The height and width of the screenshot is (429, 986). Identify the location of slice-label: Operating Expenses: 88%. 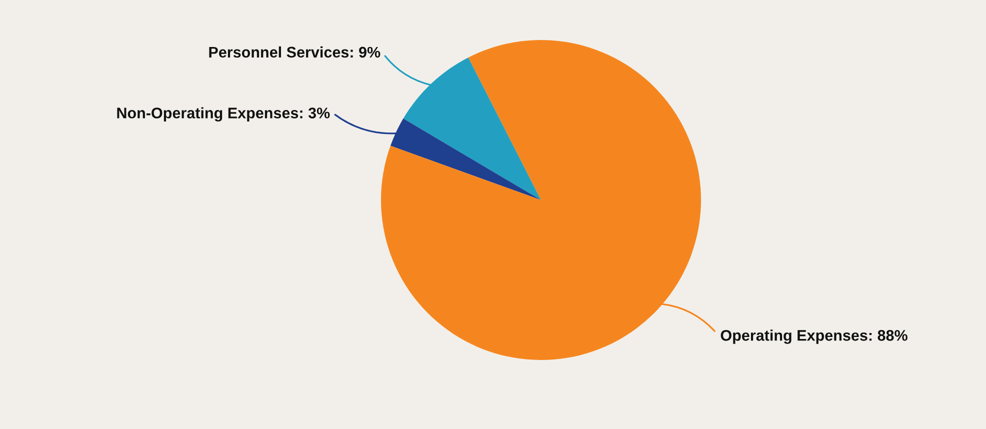
(814, 337).